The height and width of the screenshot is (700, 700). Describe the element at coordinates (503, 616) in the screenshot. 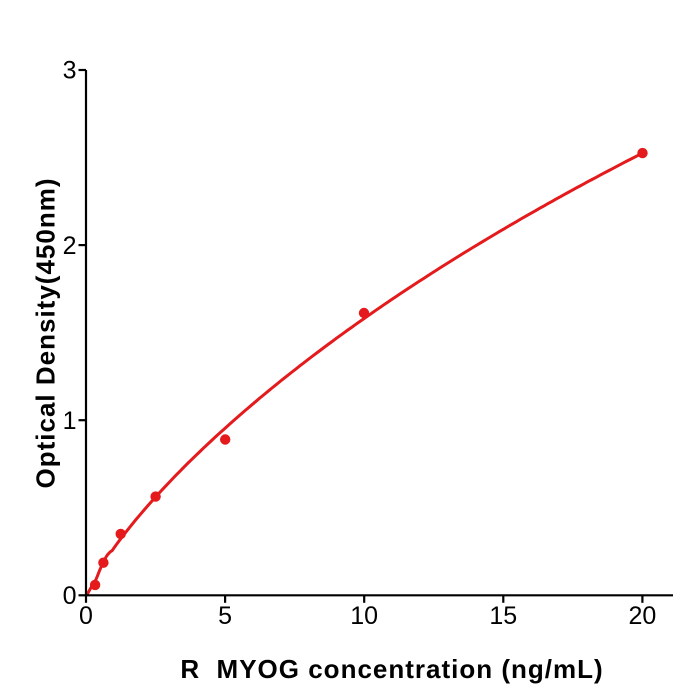

I see `svg-text: 15` at that location.